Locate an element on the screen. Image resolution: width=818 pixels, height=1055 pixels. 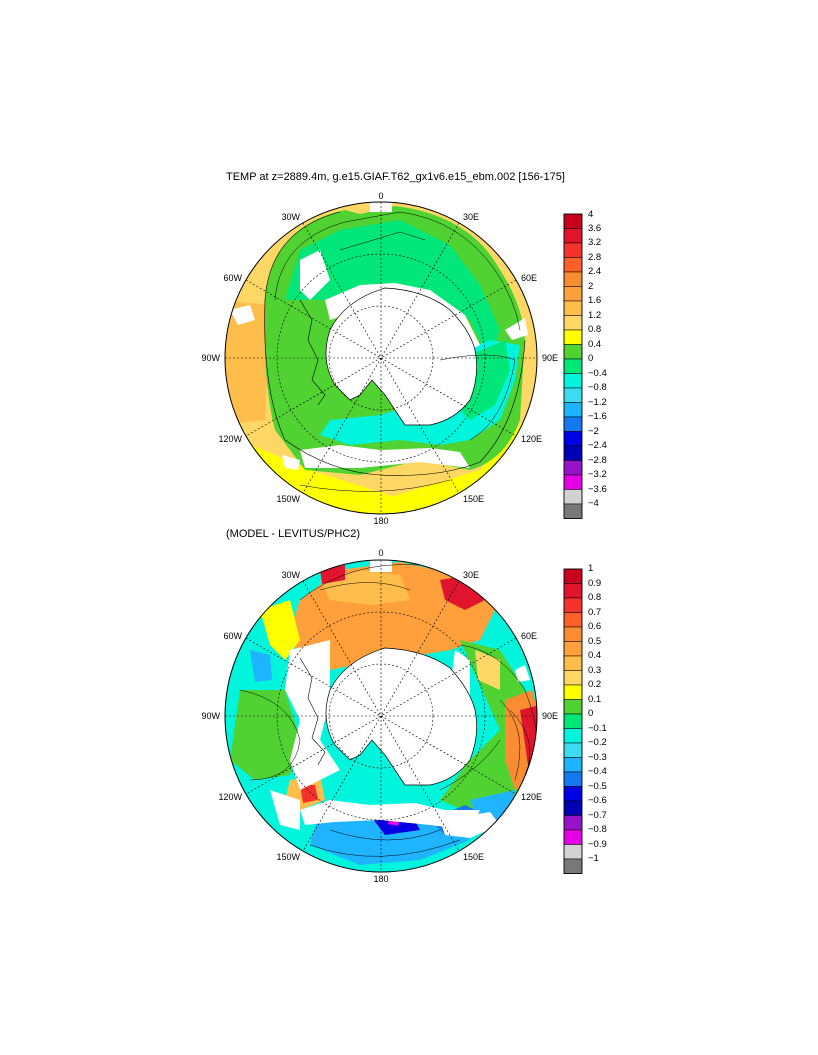
temperature-colorbar is located at coordinates (573, 366).